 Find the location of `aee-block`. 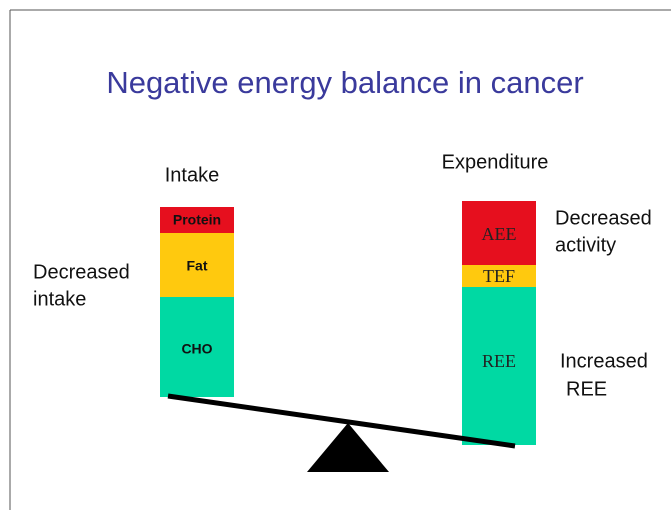

aee-block is located at coordinates (499, 233).